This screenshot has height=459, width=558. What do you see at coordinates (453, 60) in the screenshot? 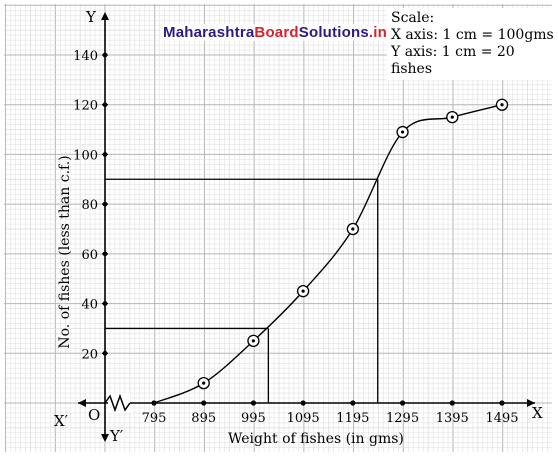
I see `scale-y-axis: Y axis: 1 cm = 20 fishes` at bounding box center [453, 60].